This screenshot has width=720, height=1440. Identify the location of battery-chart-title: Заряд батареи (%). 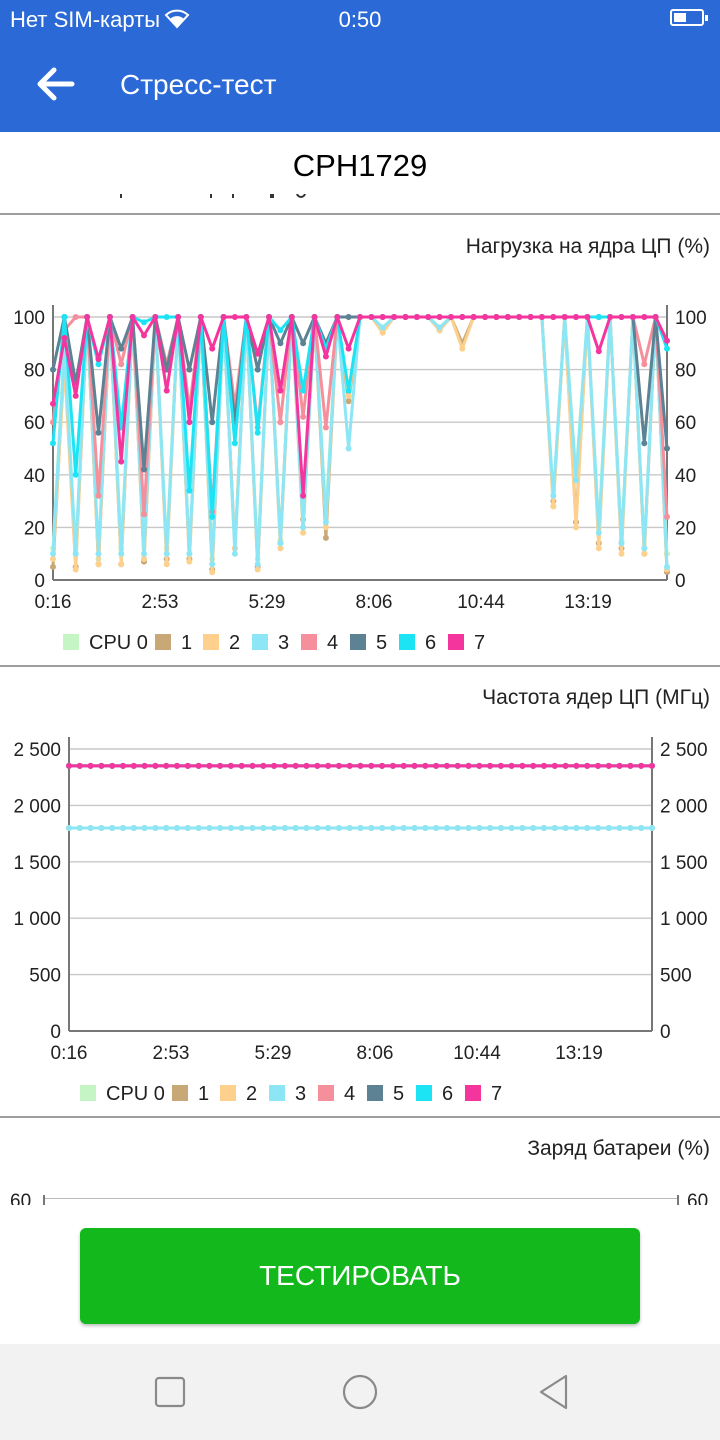
(618, 1148).